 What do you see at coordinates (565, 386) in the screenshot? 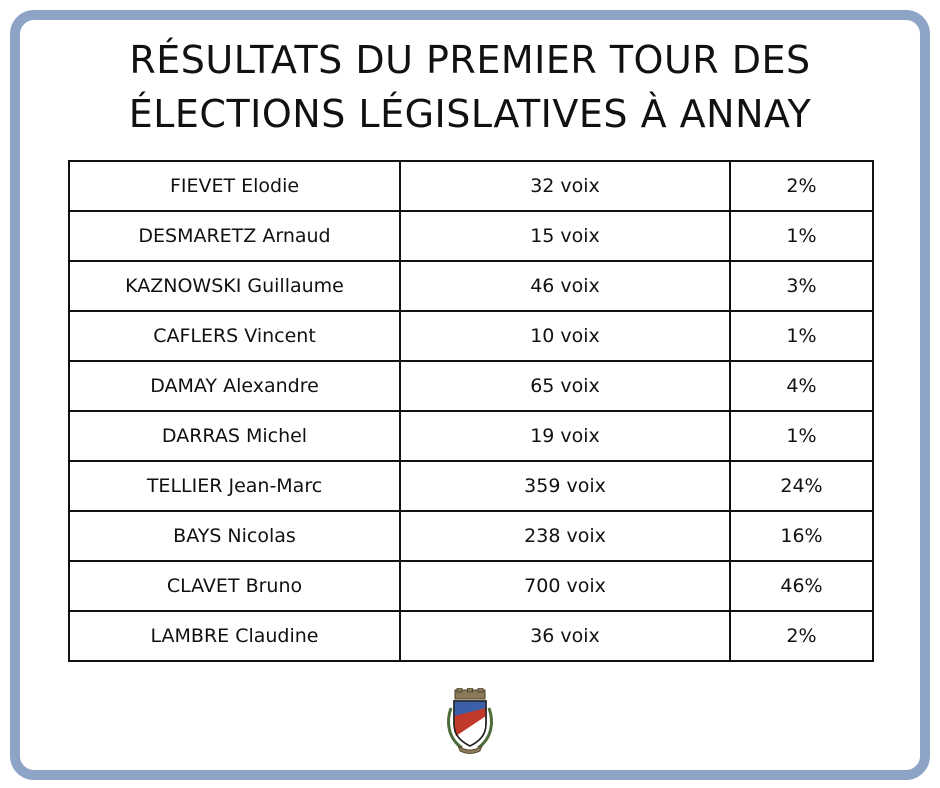
I see `votes-cell: 65 voix` at bounding box center [565, 386].